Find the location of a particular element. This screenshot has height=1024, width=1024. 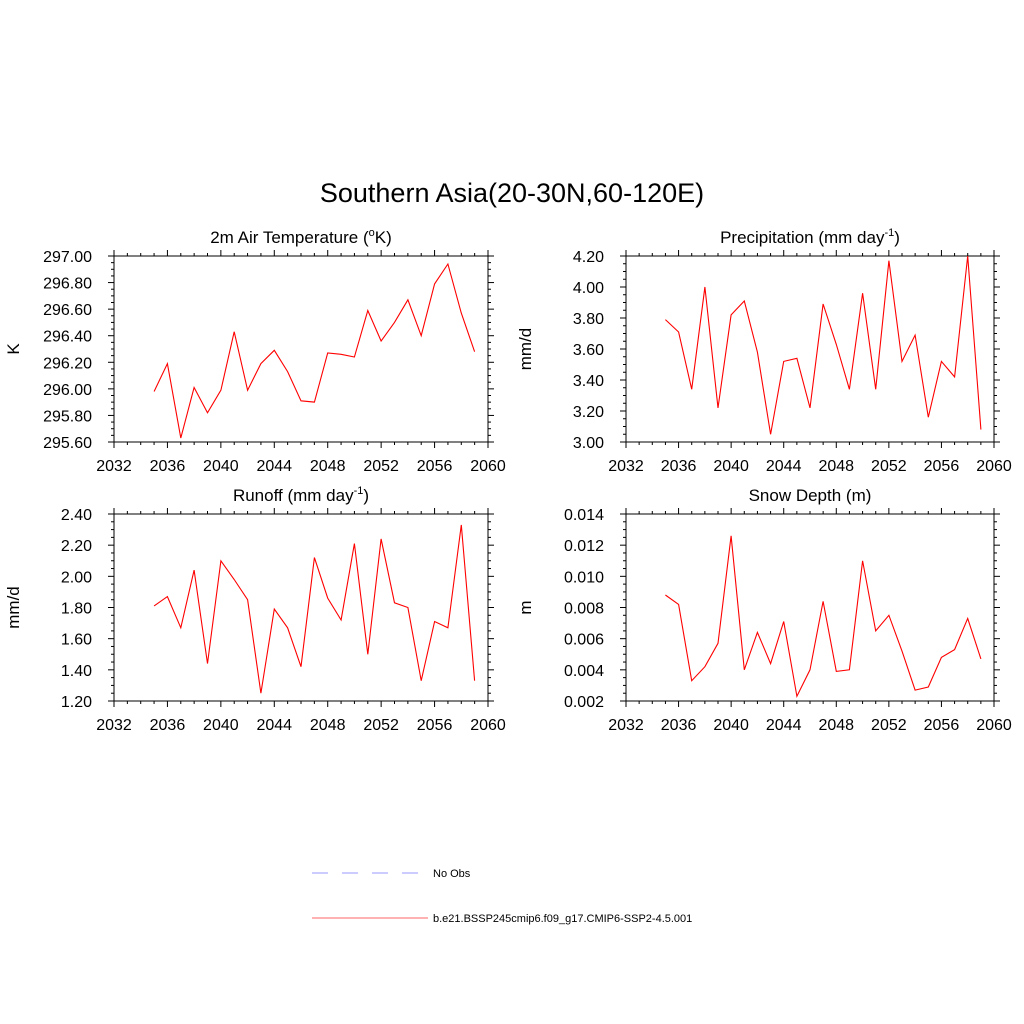

y-tick-label: 296.60 is located at coordinates (67, 310).